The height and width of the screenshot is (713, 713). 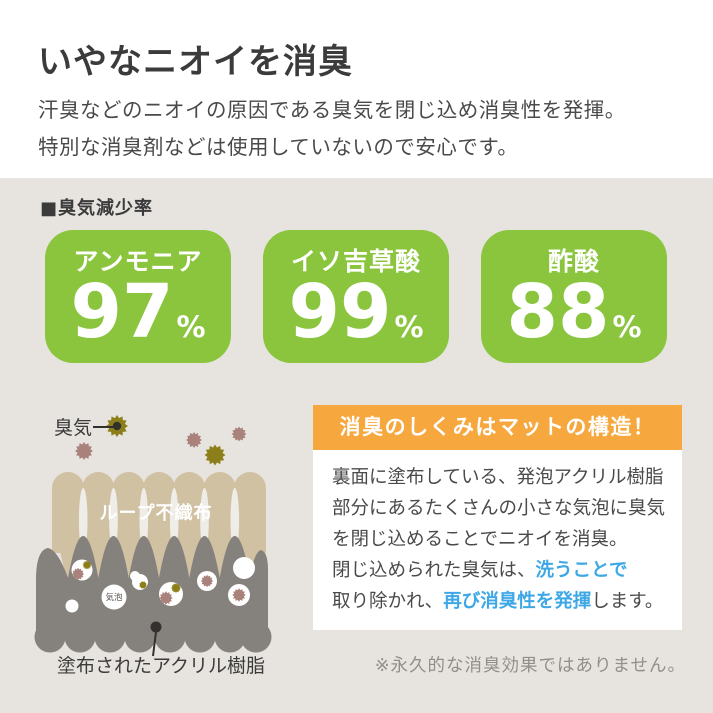 I want to click on page-title: いやなニオイを消臭, so click(x=195, y=62).